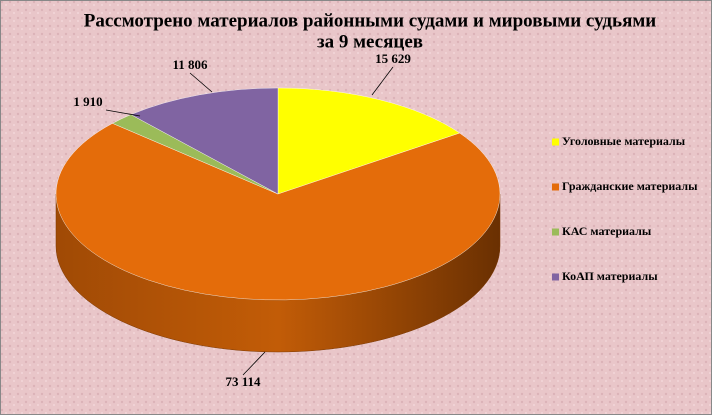 The width and height of the screenshot is (712, 415). What do you see at coordinates (87, 101) in the screenshot?
I see `data-label: 1 910` at bounding box center [87, 101].